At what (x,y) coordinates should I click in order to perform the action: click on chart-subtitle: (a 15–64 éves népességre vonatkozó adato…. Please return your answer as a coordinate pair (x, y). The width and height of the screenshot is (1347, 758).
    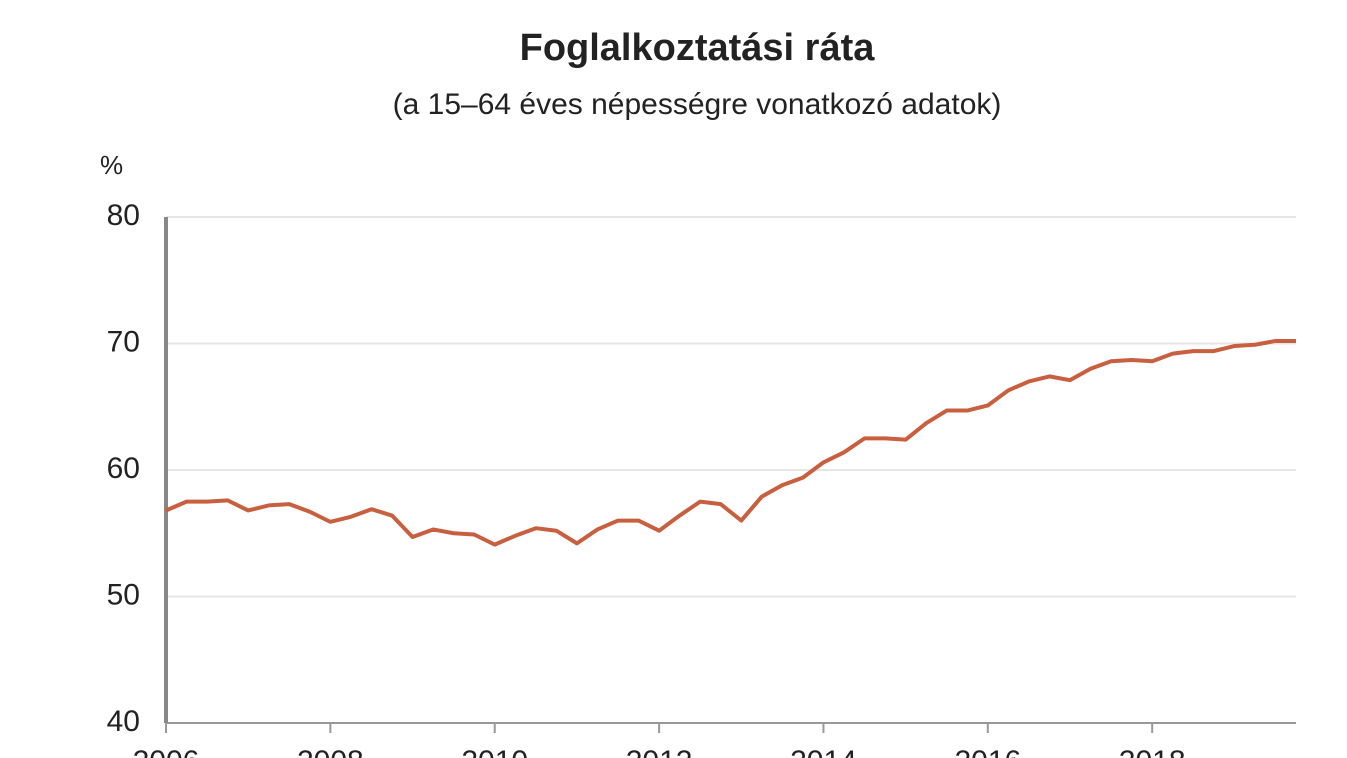
    Looking at the image, I should click on (697, 104).